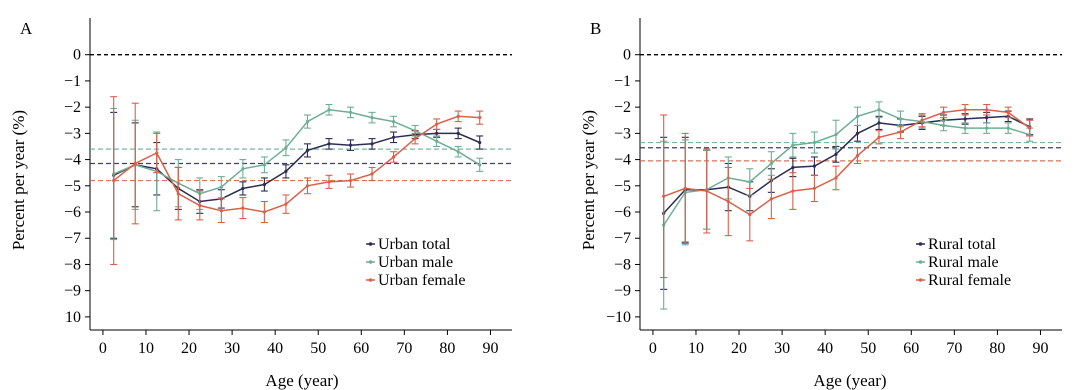  What do you see at coordinates (622, 81) in the screenshot?
I see `y-tick-label: −1` at bounding box center [622, 81].